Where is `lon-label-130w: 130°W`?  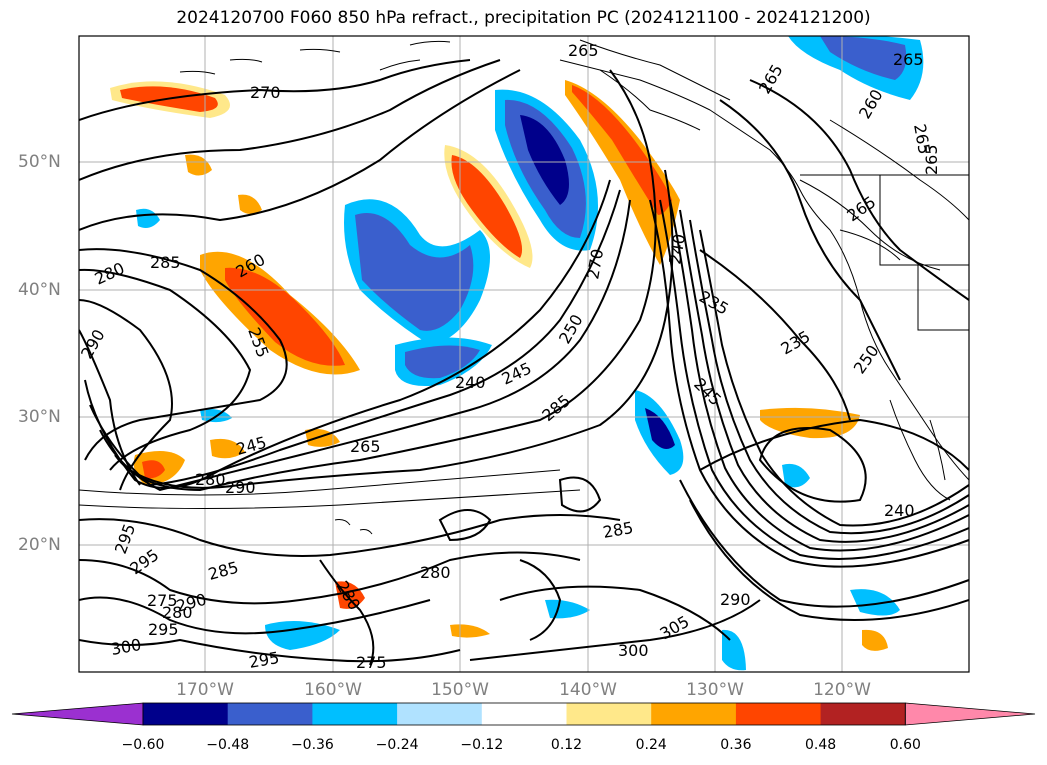 lon-label-130w: 130°W is located at coordinates (715, 690).